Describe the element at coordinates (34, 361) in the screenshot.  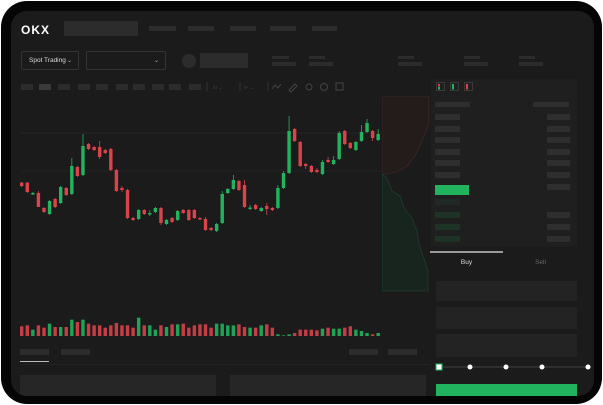
I see `active-tab-indicator` at that location.